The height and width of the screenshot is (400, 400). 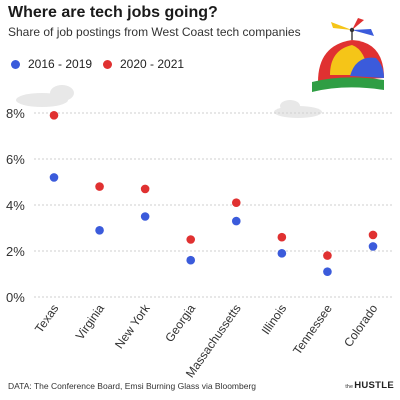 I want to click on x-tick-label: Tennessee, so click(x=312, y=329).